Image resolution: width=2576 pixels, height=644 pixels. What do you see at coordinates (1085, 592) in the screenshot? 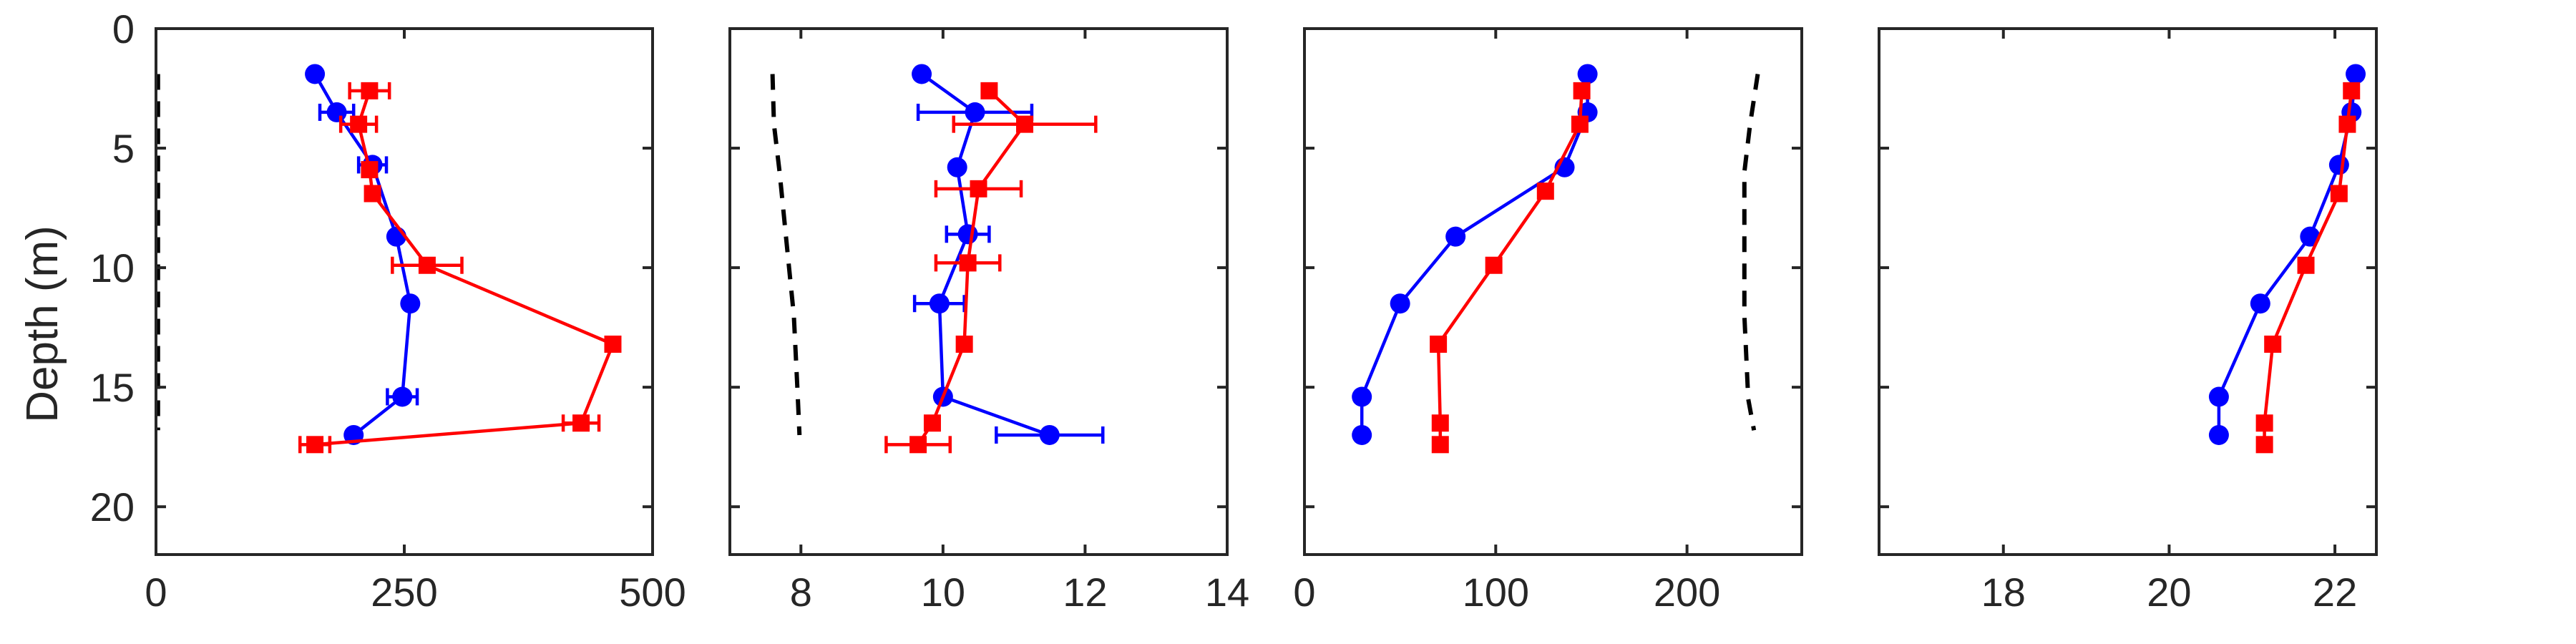
I see `x-tick-label: 12` at bounding box center [1085, 592].